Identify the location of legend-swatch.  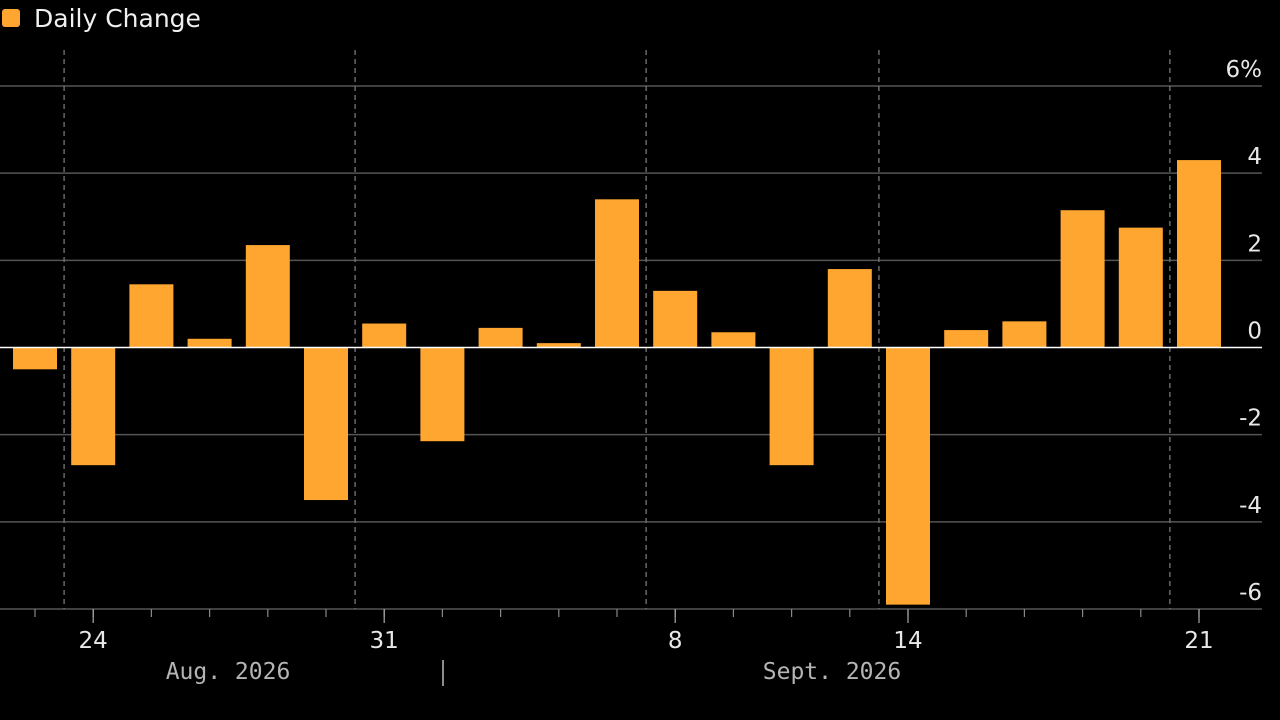
(11, 18).